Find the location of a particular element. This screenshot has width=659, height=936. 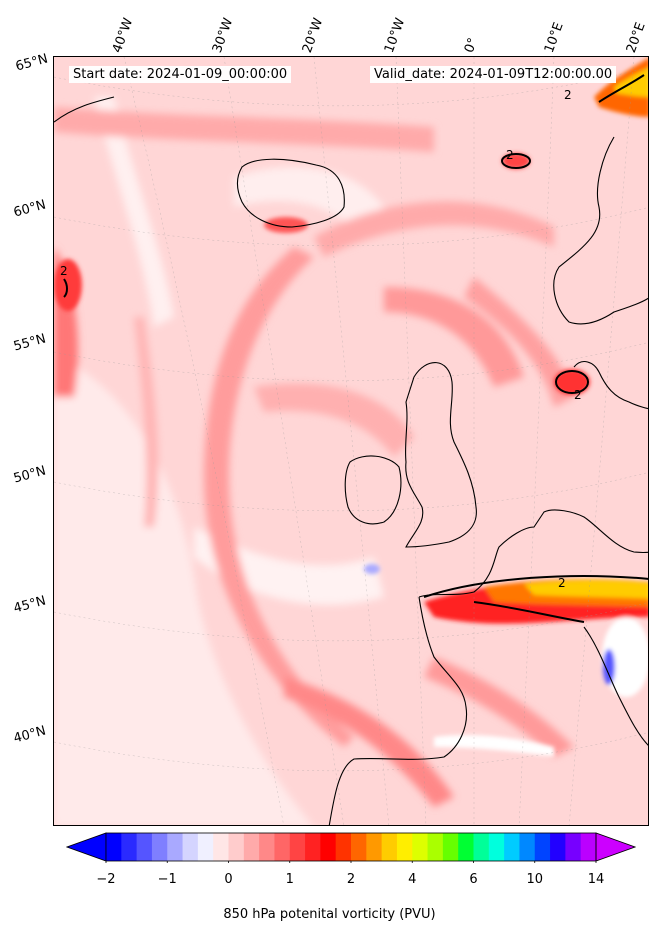

ireland-coast is located at coordinates (373, 490).